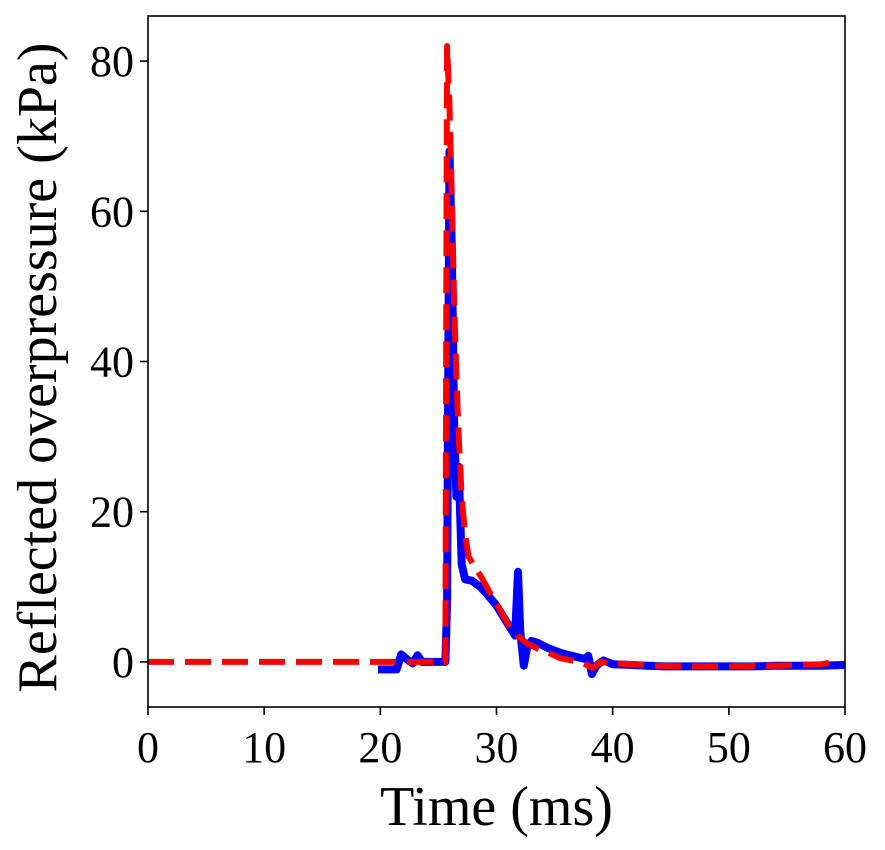  Describe the element at coordinates (845, 747) in the screenshot. I see `x-tick-label: 60` at that location.